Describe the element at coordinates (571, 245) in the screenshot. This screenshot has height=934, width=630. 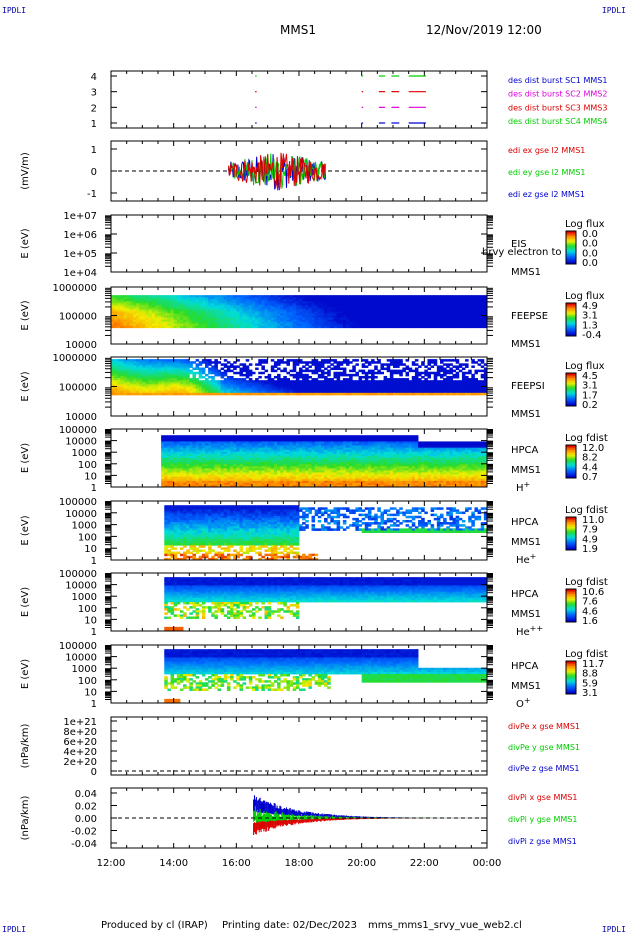
I see `colorbar-cell` at that location.